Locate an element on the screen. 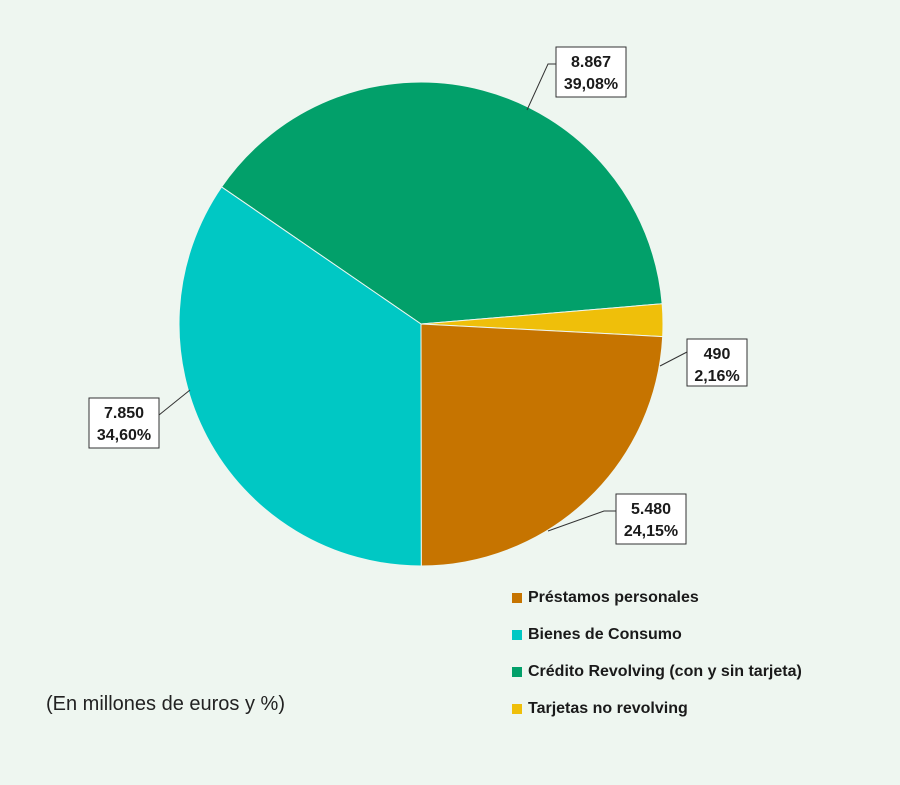  units-note: (En millones de euros y %) is located at coordinates (165, 704).